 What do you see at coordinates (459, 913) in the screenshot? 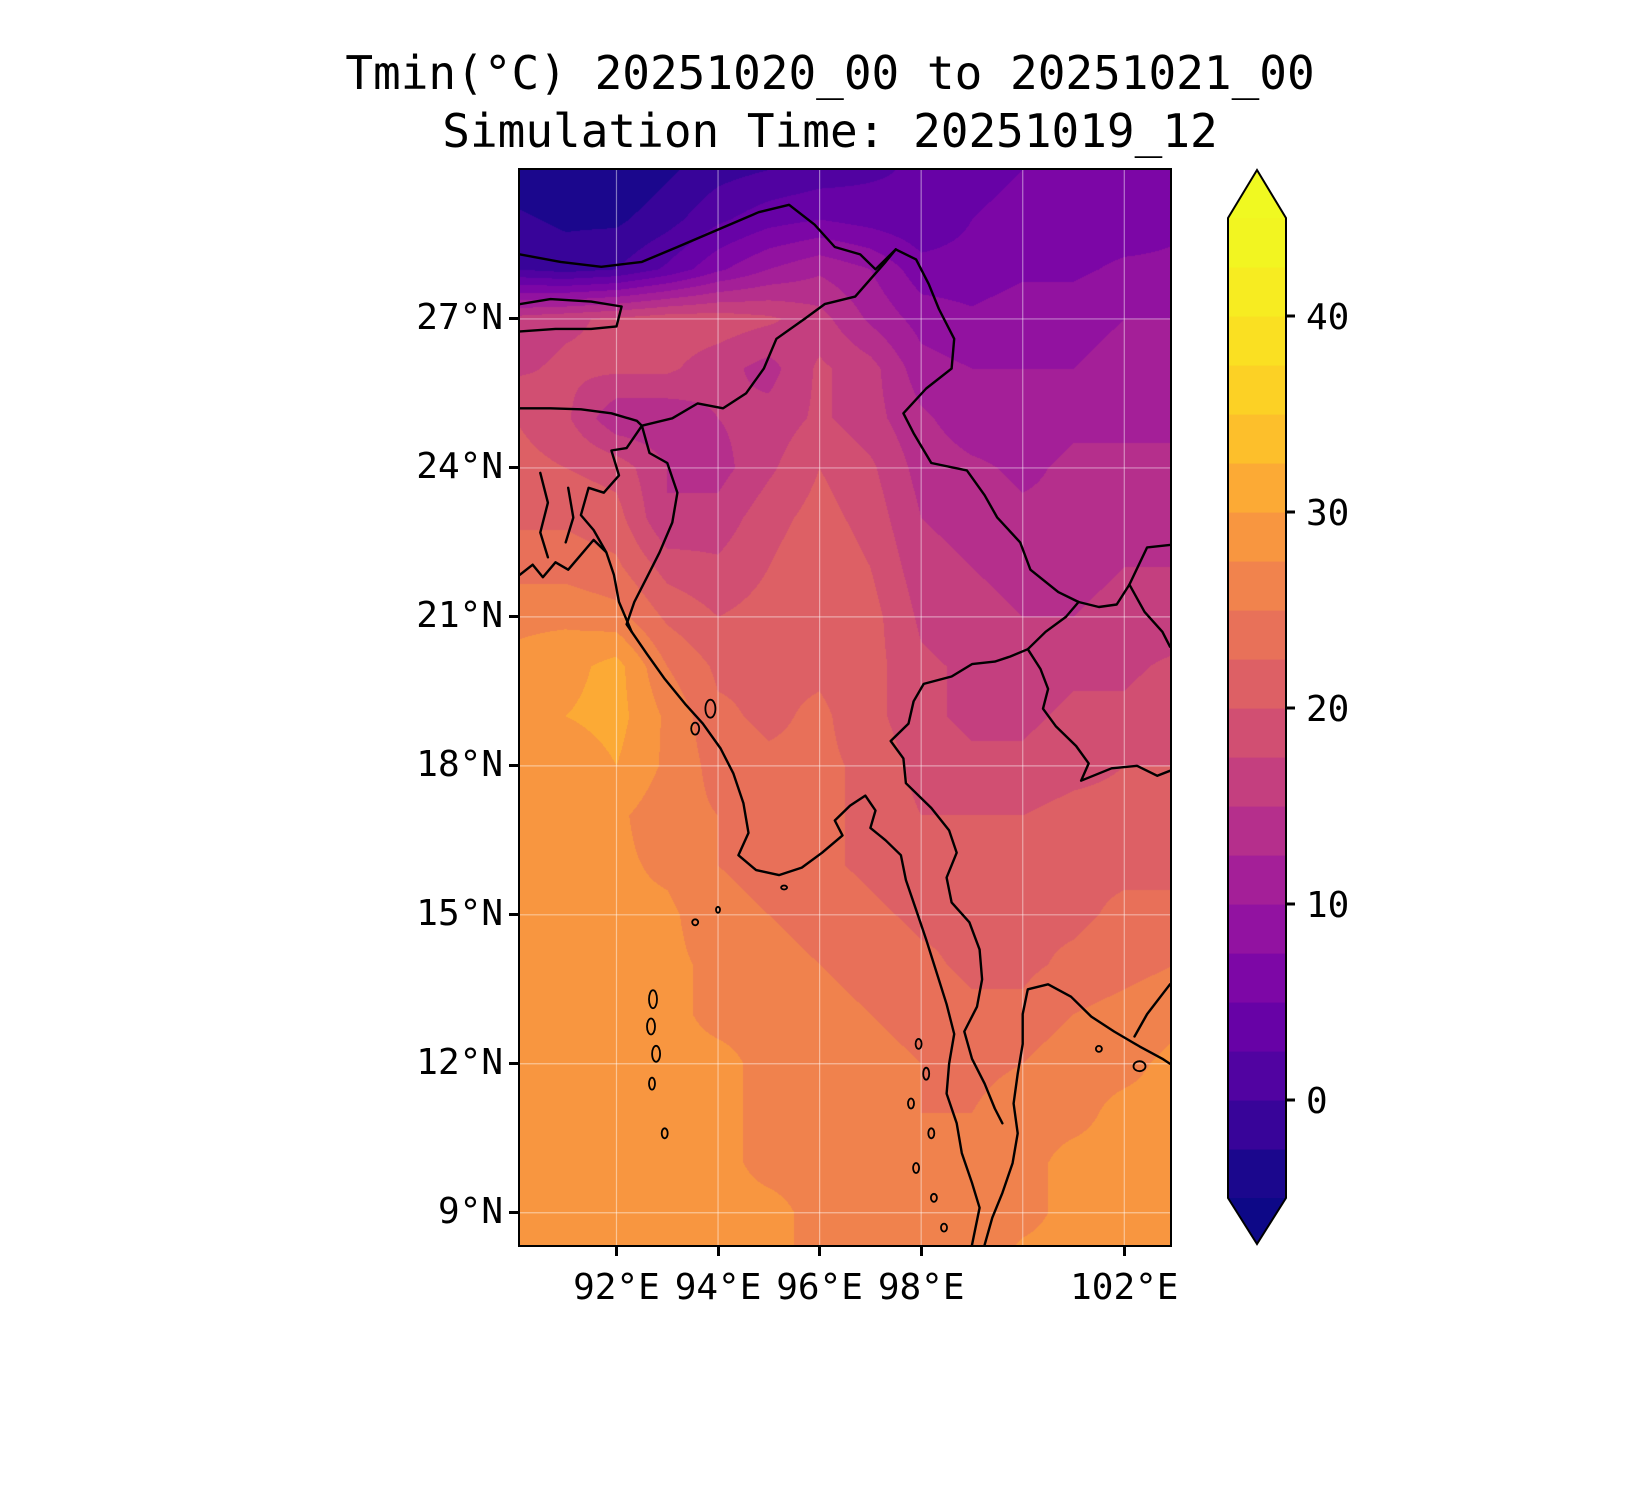
I see `y-tick-label: 15°N` at bounding box center [459, 913].